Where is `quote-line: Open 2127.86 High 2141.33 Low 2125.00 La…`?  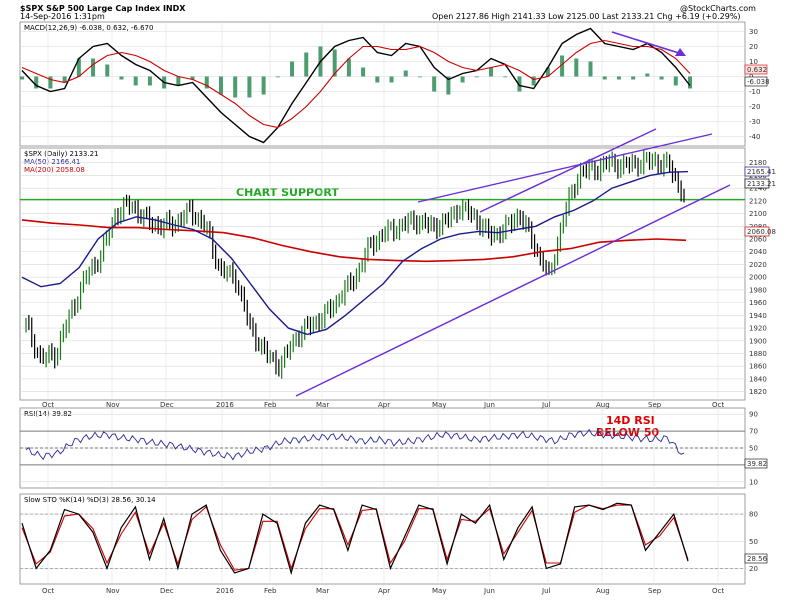
quote-line: Open 2127.86 High 2141.33 Low 2125.00 La… is located at coordinates (586, 16).